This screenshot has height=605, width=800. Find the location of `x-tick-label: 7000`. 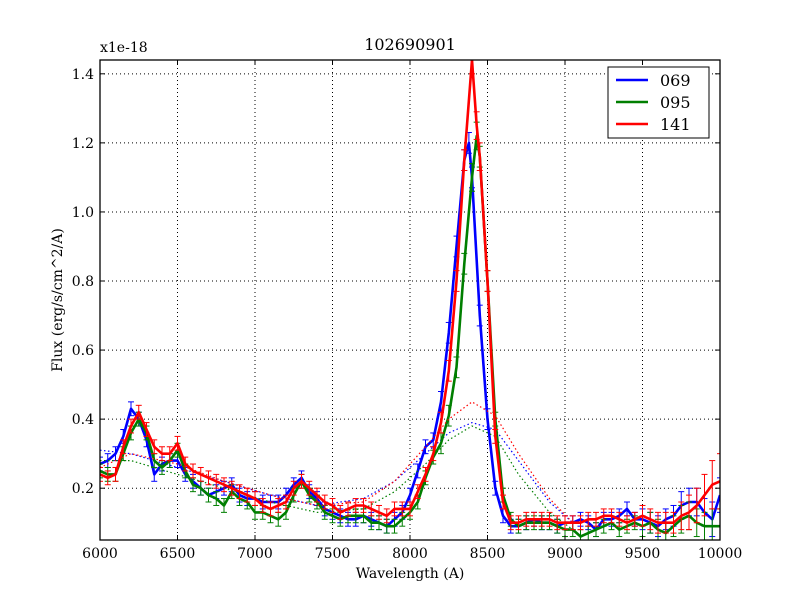

x-tick-label: 7000 is located at coordinates (255, 554).